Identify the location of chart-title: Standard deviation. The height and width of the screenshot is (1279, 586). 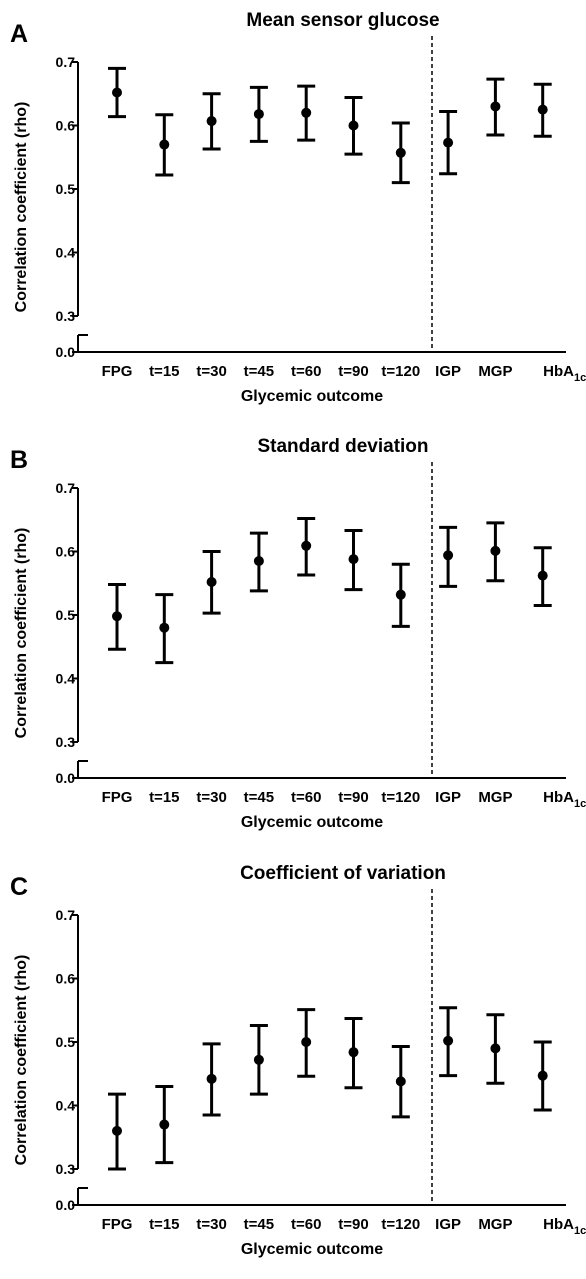
(342, 446).